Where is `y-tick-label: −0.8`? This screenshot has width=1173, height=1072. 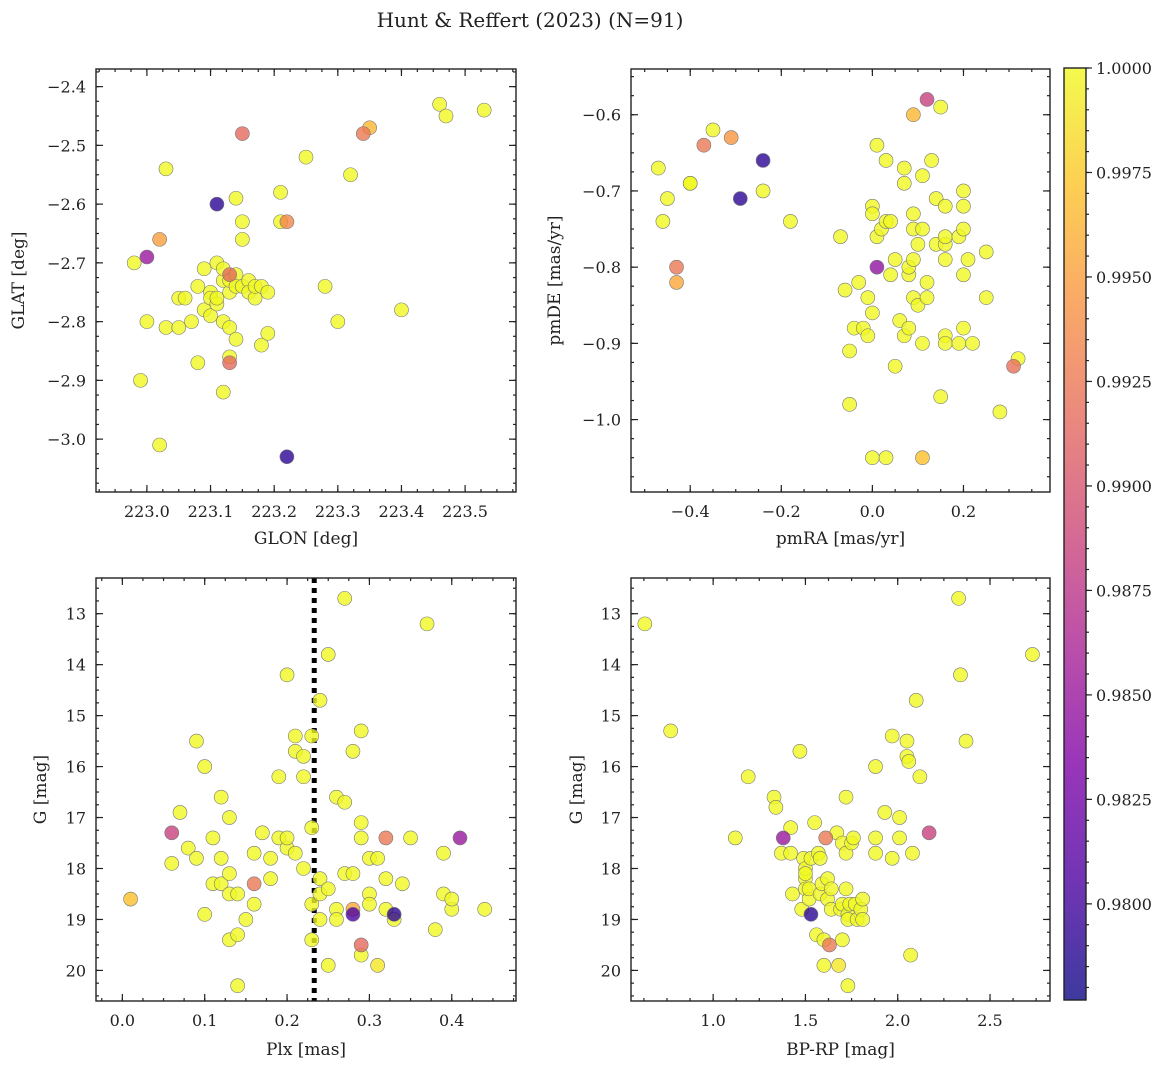
y-tick-label: −0.8 is located at coordinates (601, 267).